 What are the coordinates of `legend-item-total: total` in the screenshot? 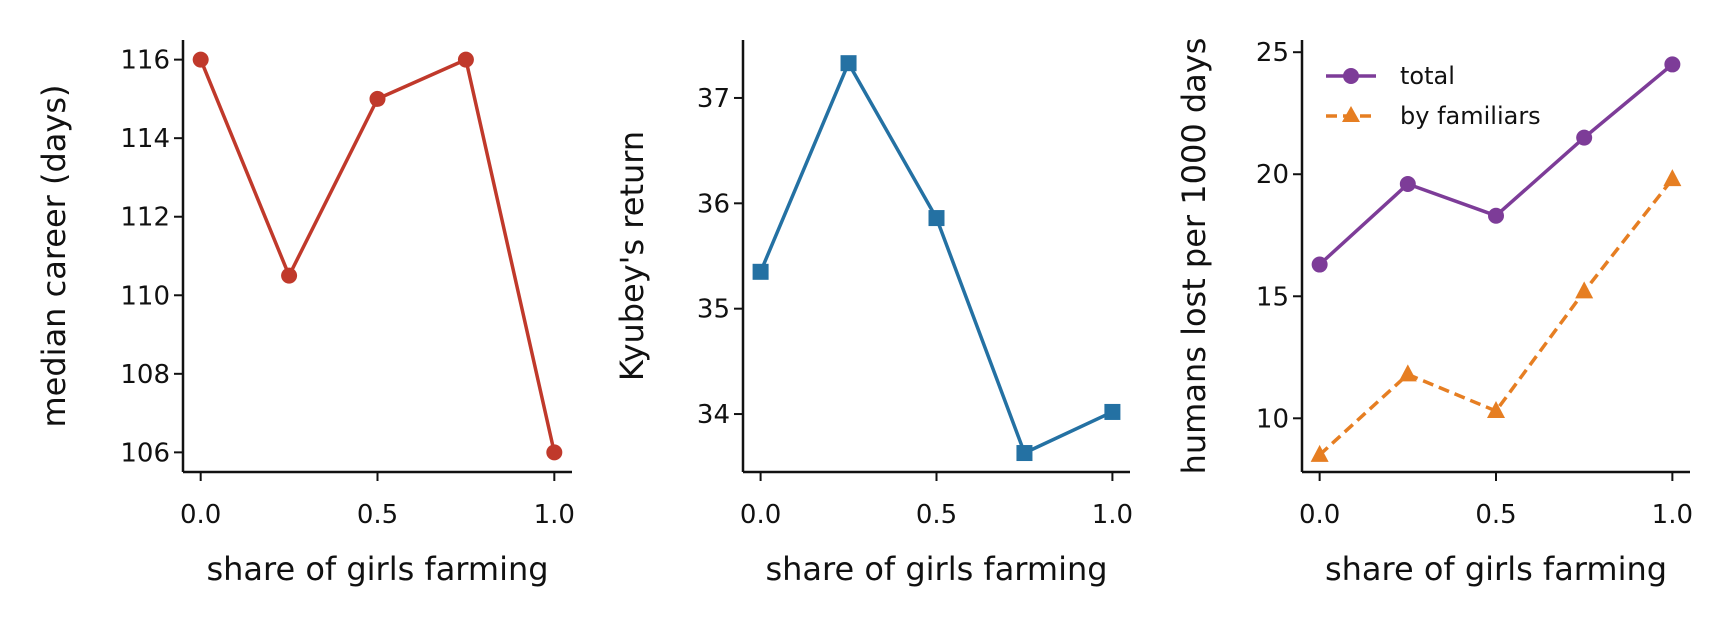 It's located at (1390, 76).